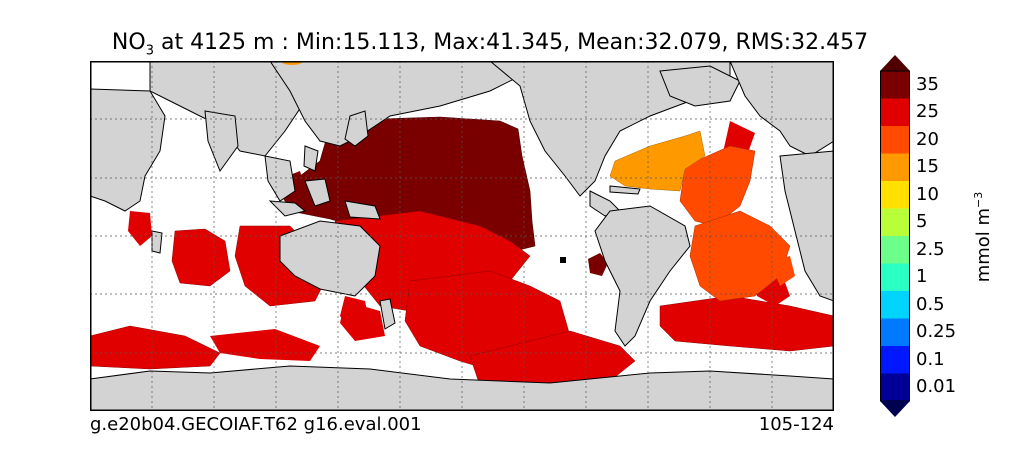 This screenshot has height=466, width=1023. Describe the element at coordinates (140, 228) in the screenshot. I see `data-madagascar-west` at that location.